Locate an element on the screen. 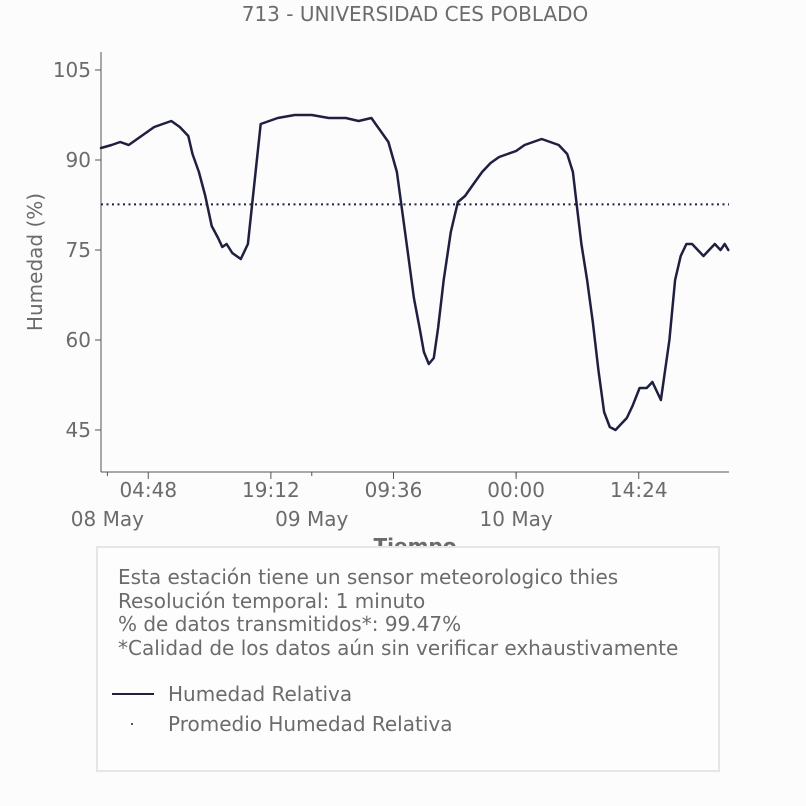 Image resolution: width=806 pixels, height=806 pixels. legend-label: Humedad Relativa is located at coordinates (260, 694).